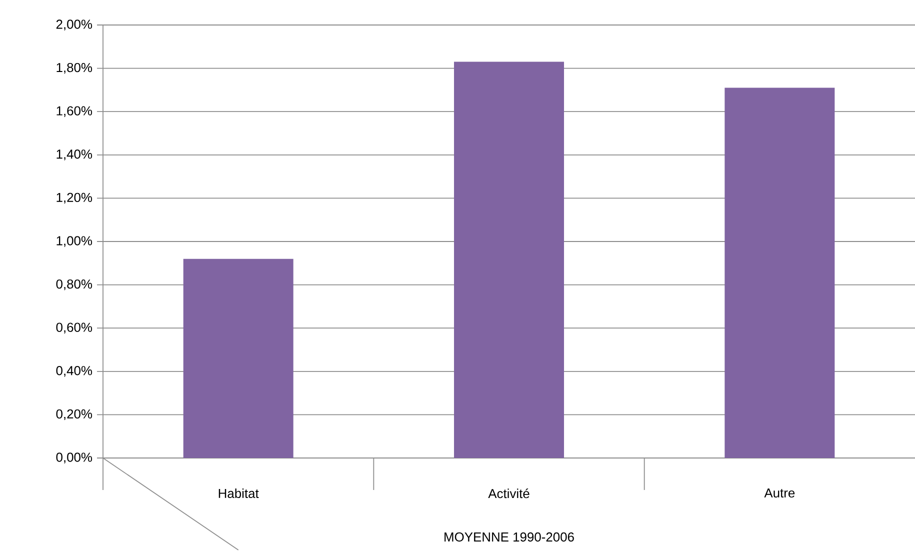  I want to click on y-tick-label: 0,20%, so click(74, 414).